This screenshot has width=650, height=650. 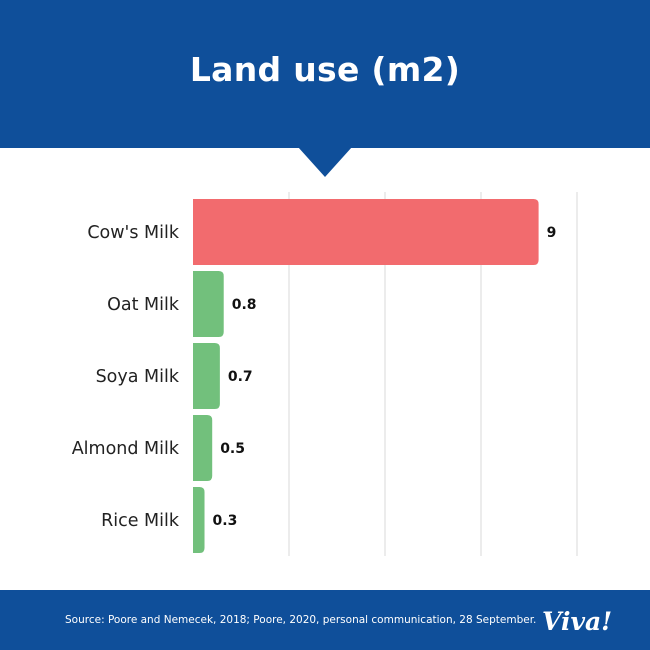 I want to click on category-label-3: Almond Milk, so click(x=126, y=449).